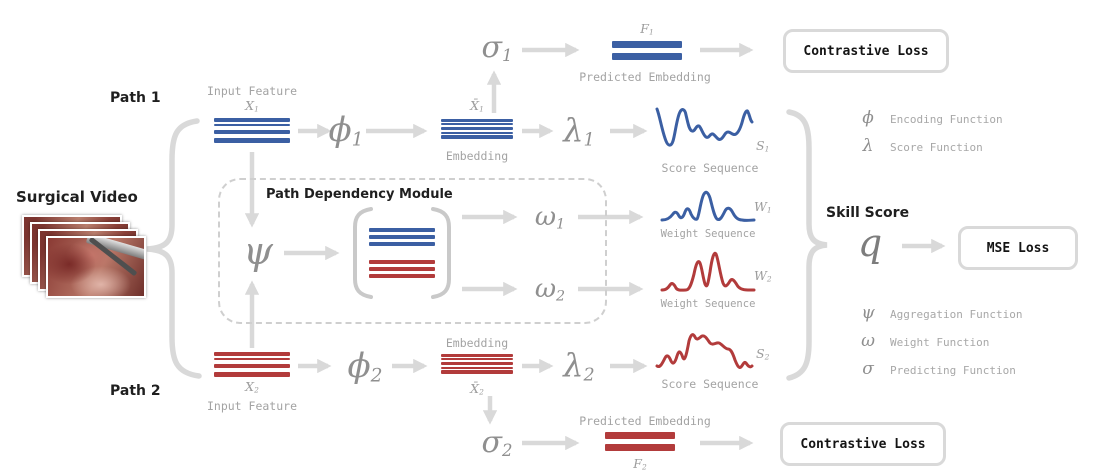 The height and width of the screenshot is (475, 1099). Describe the element at coordinates (645, 77) in the screenshot. I see `predicted-embedding-caption-1: Predicted Embedding` at that location.